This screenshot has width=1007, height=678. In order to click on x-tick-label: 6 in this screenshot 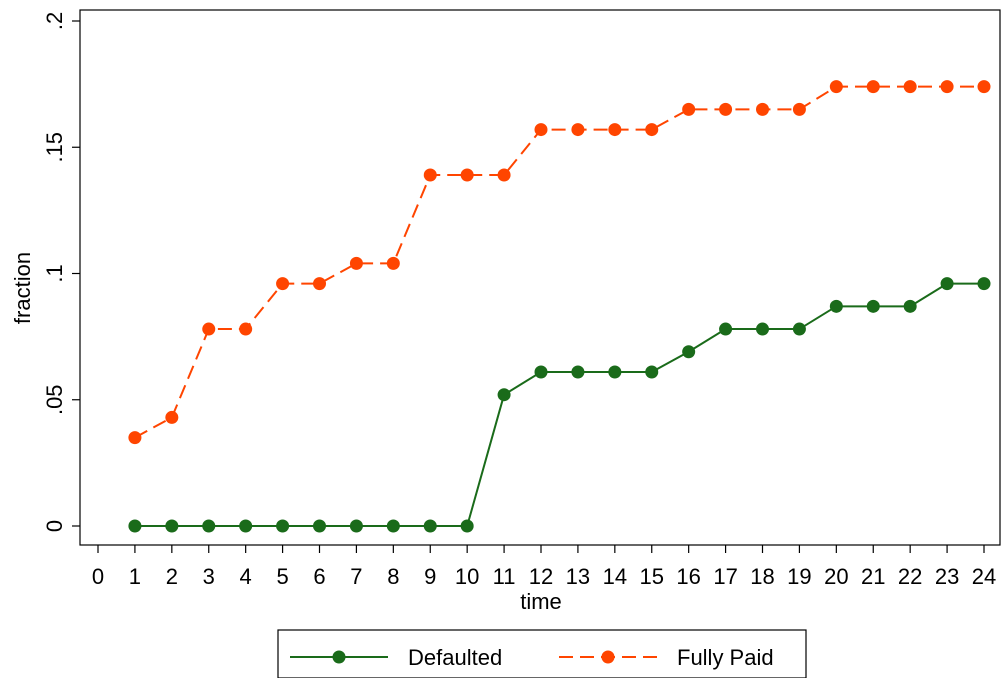, I will do `click(319, 576)`.